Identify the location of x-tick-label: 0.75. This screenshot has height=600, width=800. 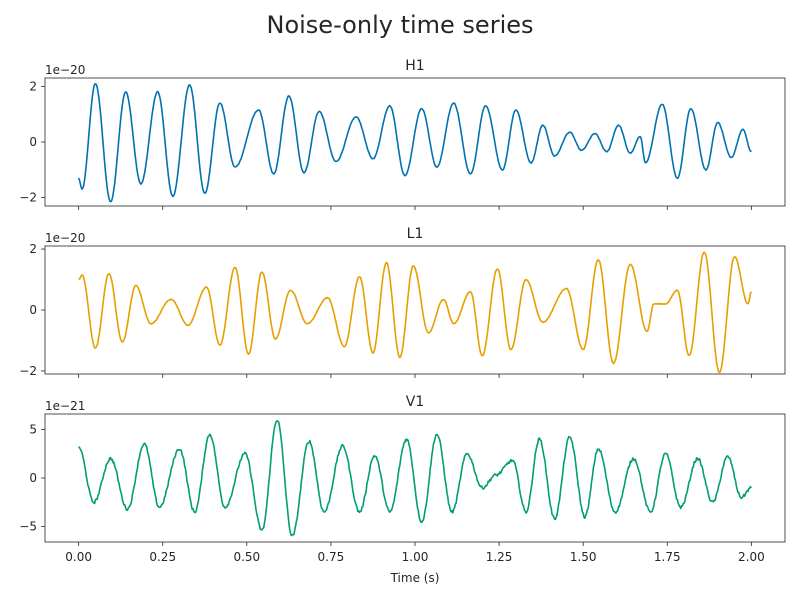
(331, 557).